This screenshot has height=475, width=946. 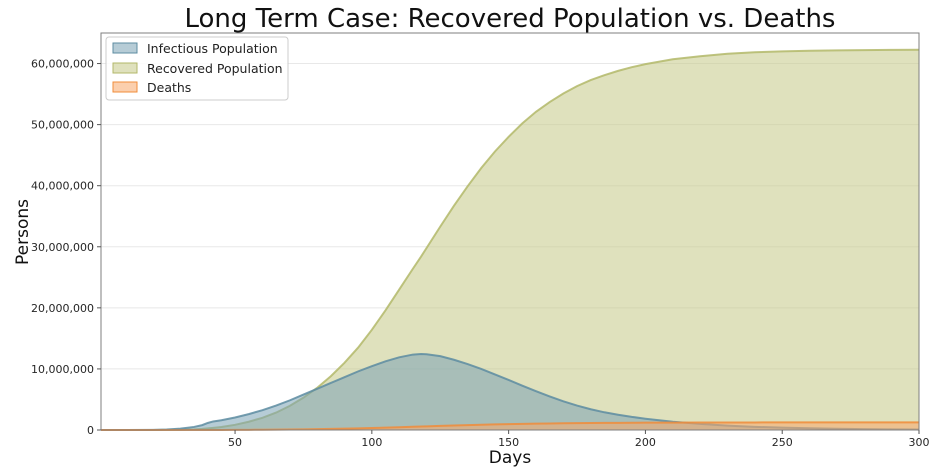 I want to click on legend-swatch-infectious, so click(x=125, y=48).